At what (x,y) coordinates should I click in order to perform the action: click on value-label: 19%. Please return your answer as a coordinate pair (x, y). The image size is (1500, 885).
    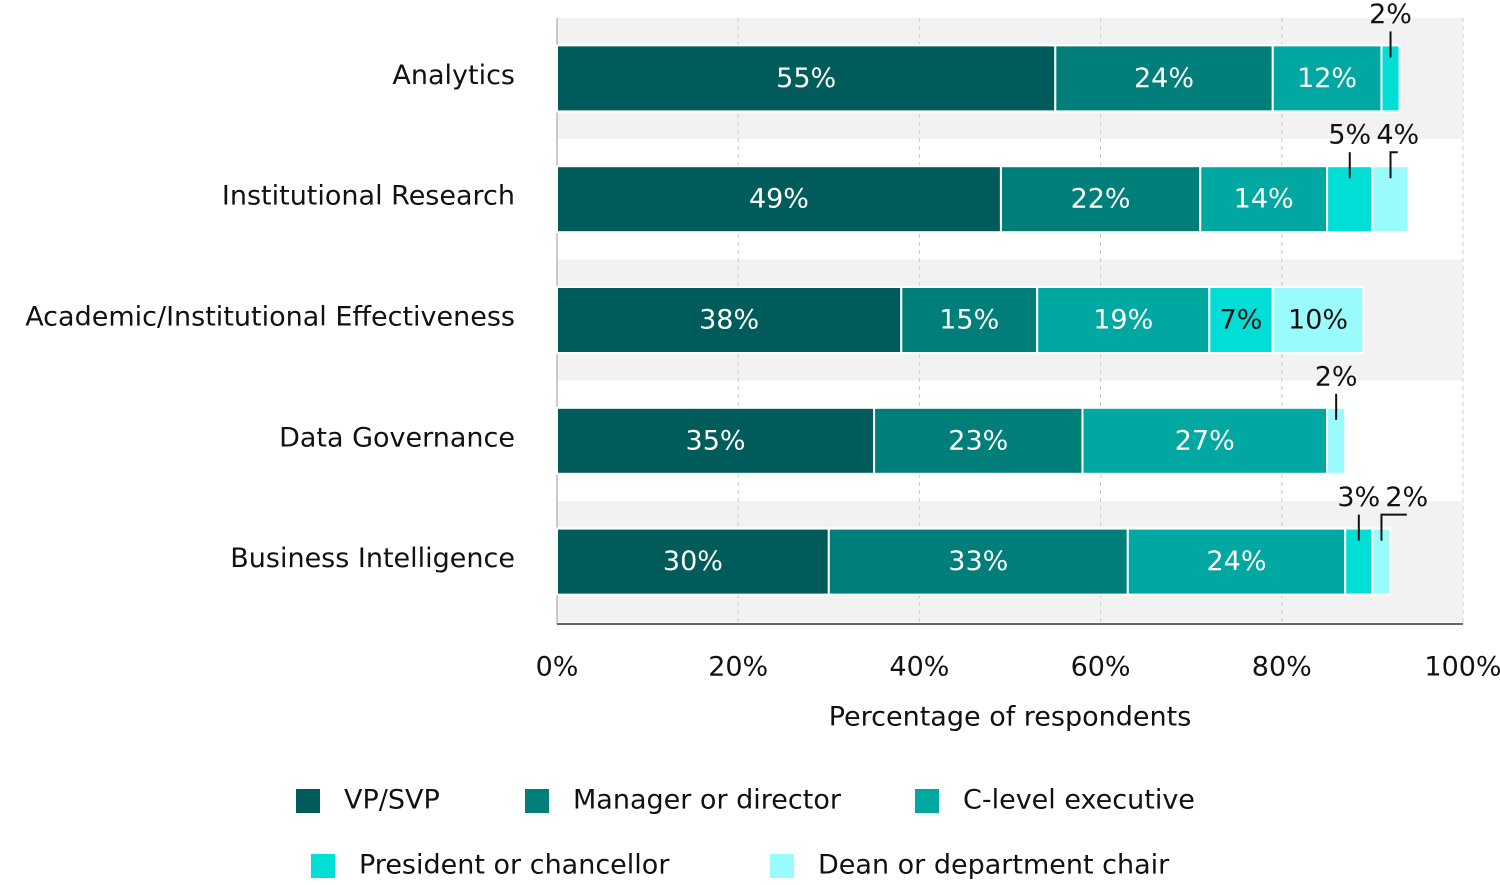
    Looking at the image, I should click on (1123, 320).